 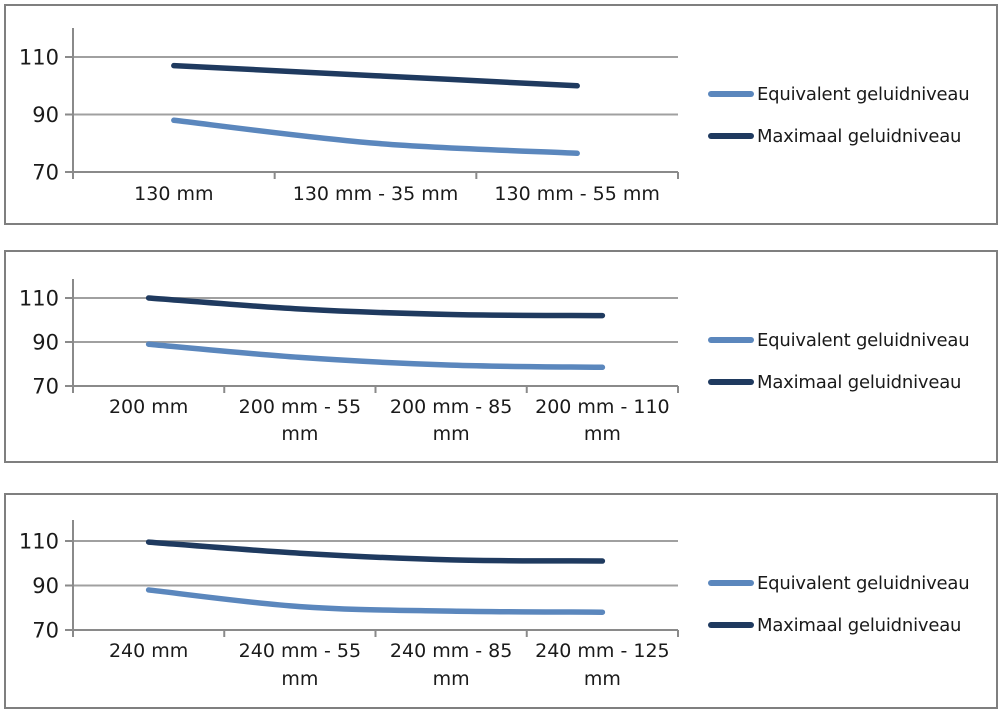 I want to click on x-category-label: 240 mm - 55, so click(x=300, y=651).